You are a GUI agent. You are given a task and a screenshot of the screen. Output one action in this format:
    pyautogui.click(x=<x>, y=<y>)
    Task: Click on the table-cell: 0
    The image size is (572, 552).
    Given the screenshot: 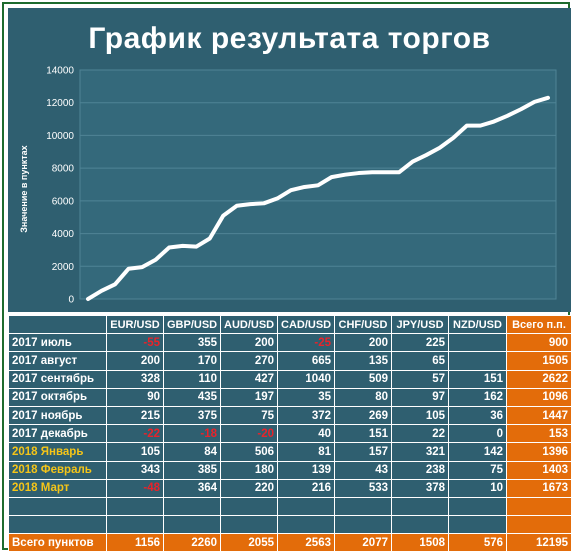 What is the action you would take?
    pyautogui.click(x=477, y=434)
    